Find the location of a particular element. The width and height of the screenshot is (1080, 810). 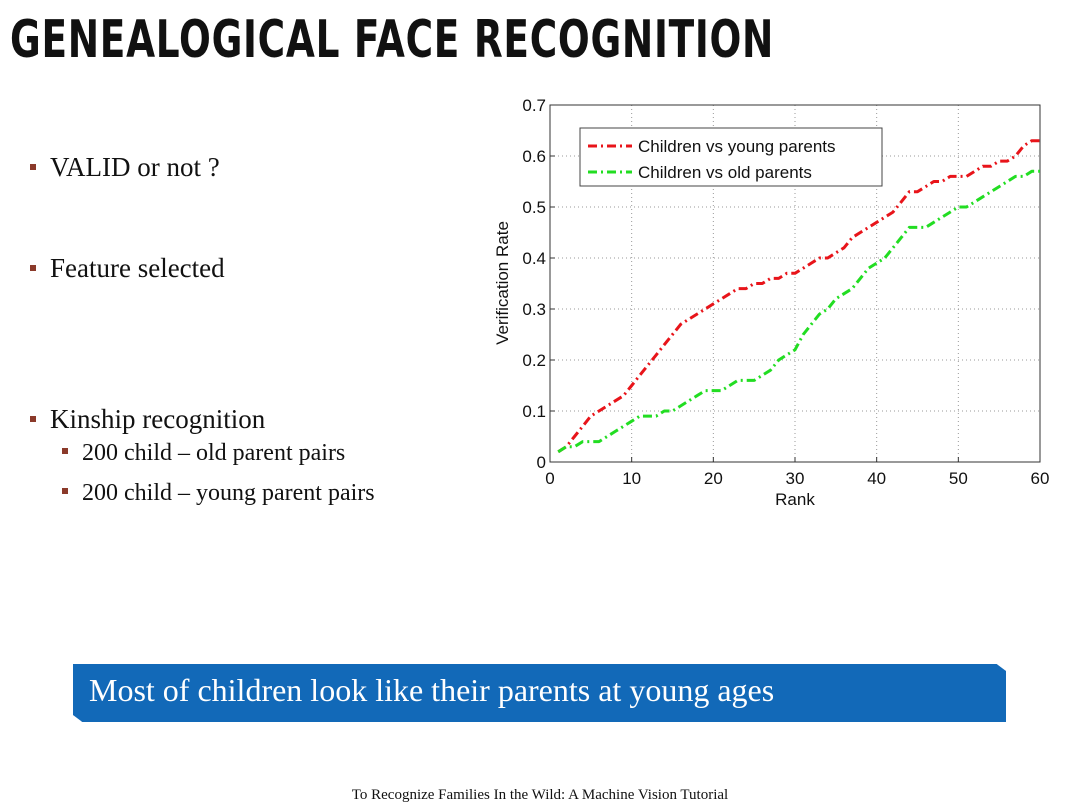

y-tick-label: 0.1 is located at coordinates (534, 411).